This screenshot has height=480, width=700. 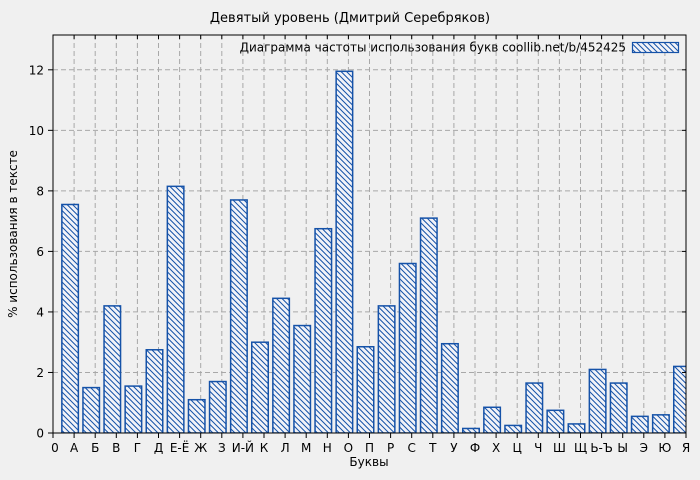 What do you see at coordinates (74, 448) in the screenshot?
I see `x-tick-label-А: А` at bounding box center [74, 448].